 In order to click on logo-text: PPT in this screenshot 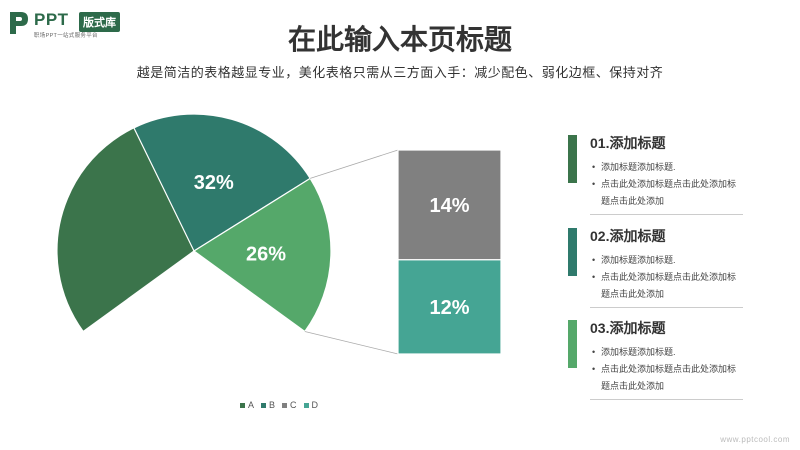, I will do `click(51, 19)`.